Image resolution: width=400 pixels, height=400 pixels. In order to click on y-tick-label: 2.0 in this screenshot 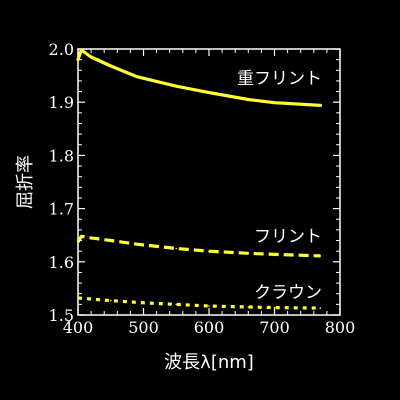, I will do `click(61, 49)`.